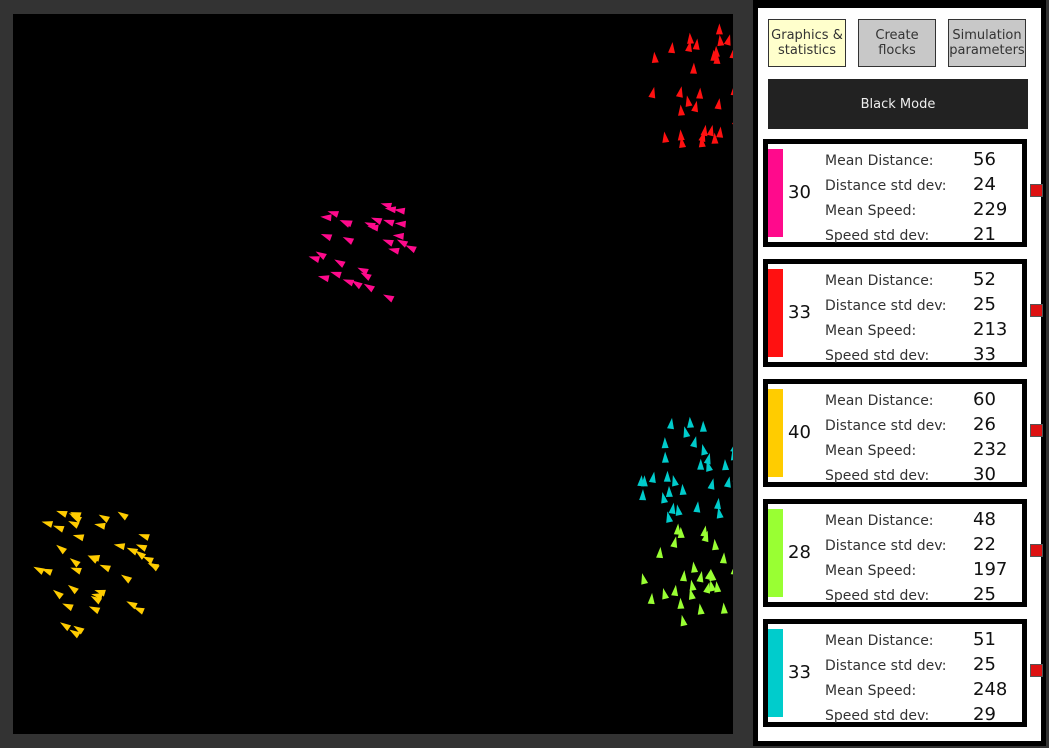  What do you see at coordinates (903, 553) in the screenshot?
I see `flock-card-4: 28 Mean Distance: 48 Distance std dev` at bounding box center [903, 553].